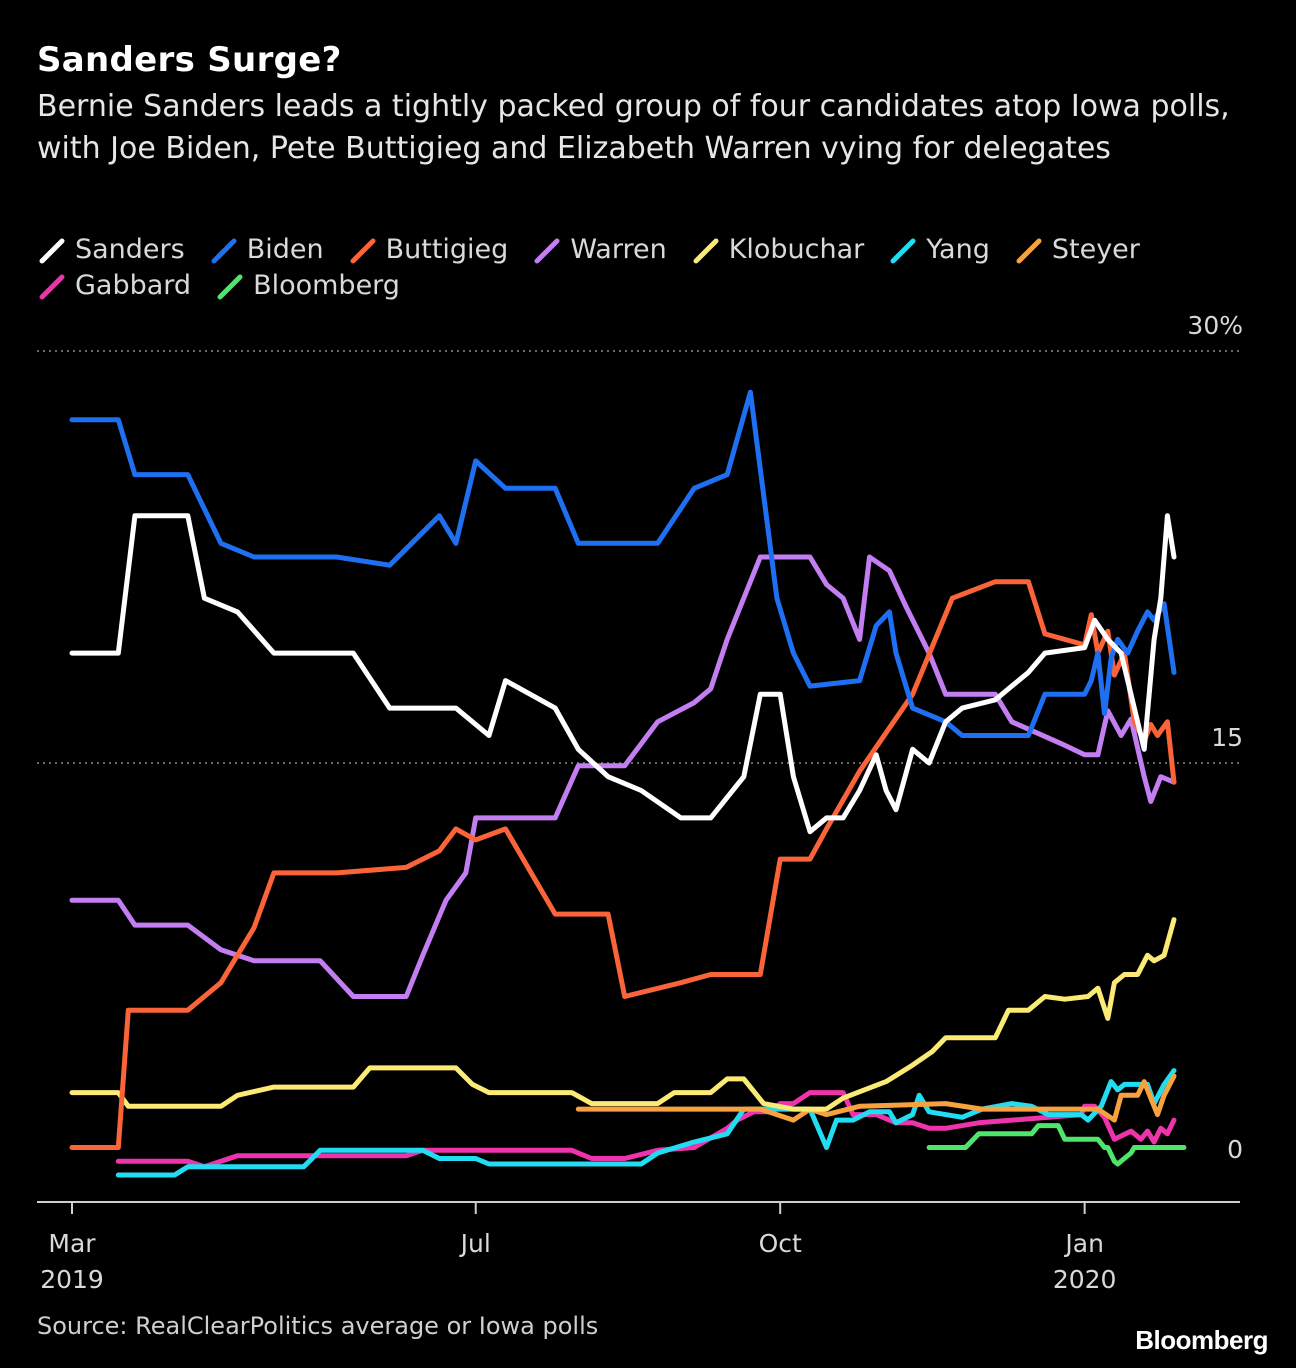  I want to click on legend-swatch-klobuchar, so click(706, 250).